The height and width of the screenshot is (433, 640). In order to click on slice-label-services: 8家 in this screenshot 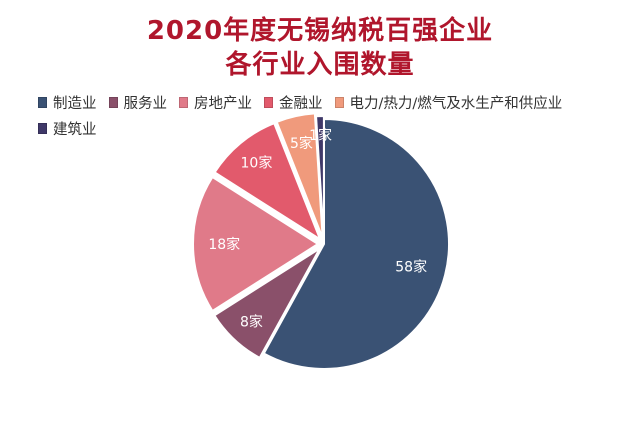, I will do `click(251, 321)`.